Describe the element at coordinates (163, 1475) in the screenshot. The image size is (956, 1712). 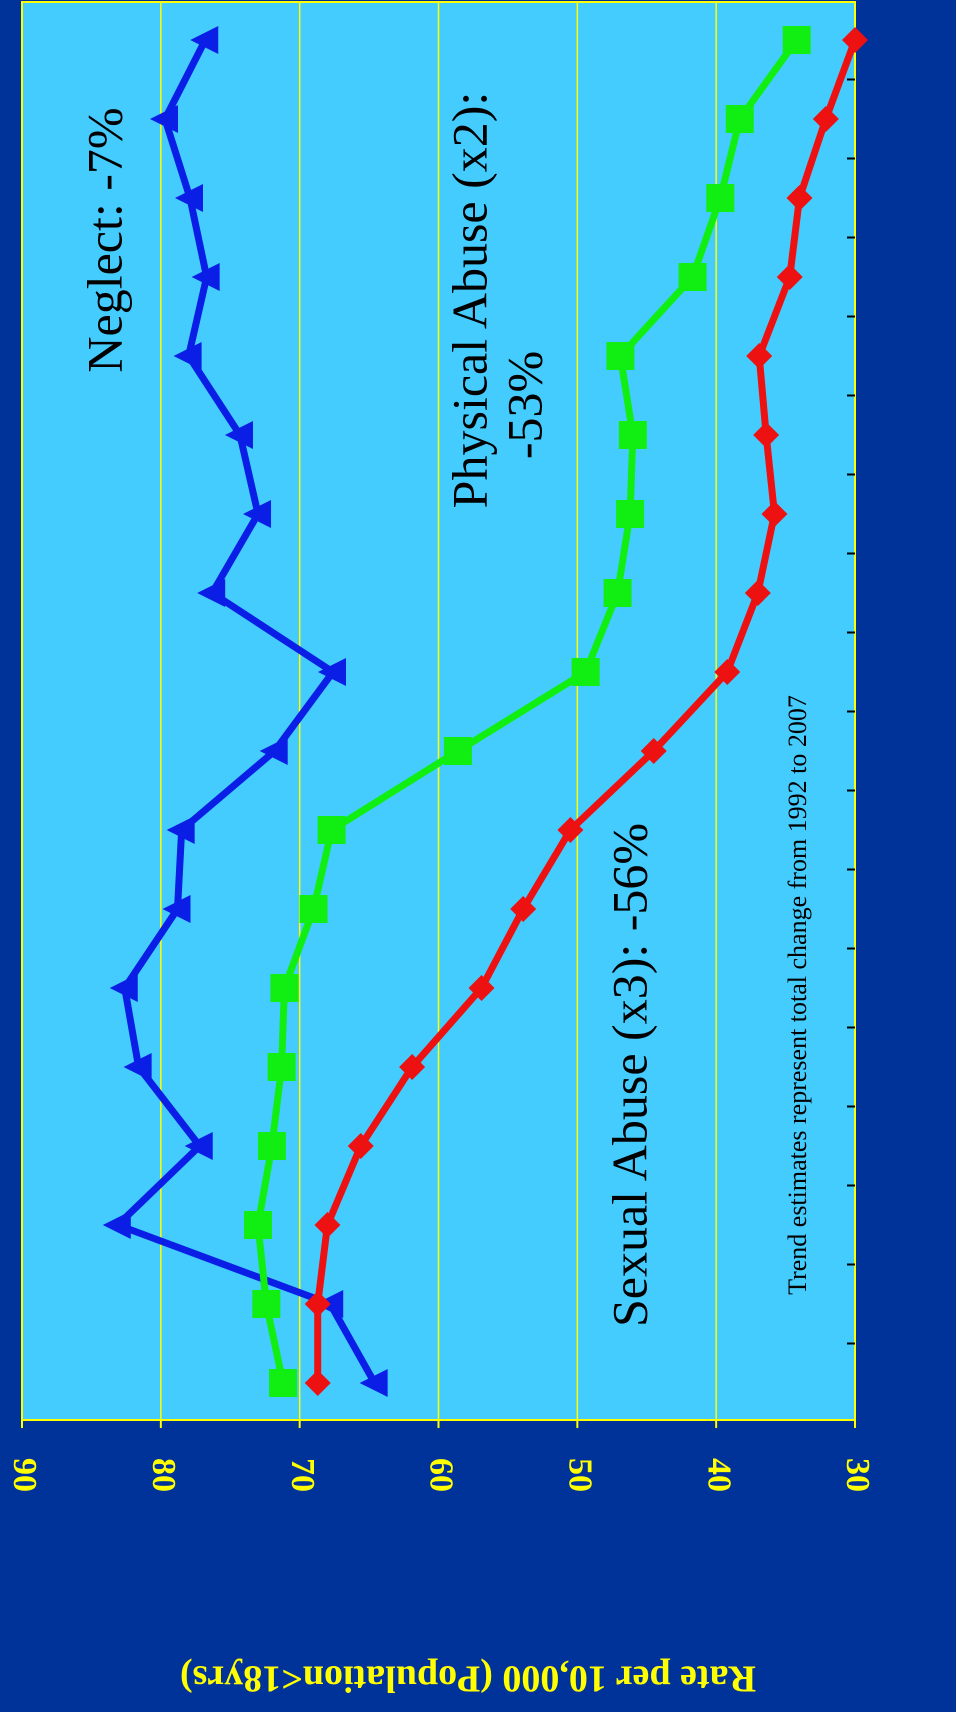
I see `y-tick-label: 80` at that location.